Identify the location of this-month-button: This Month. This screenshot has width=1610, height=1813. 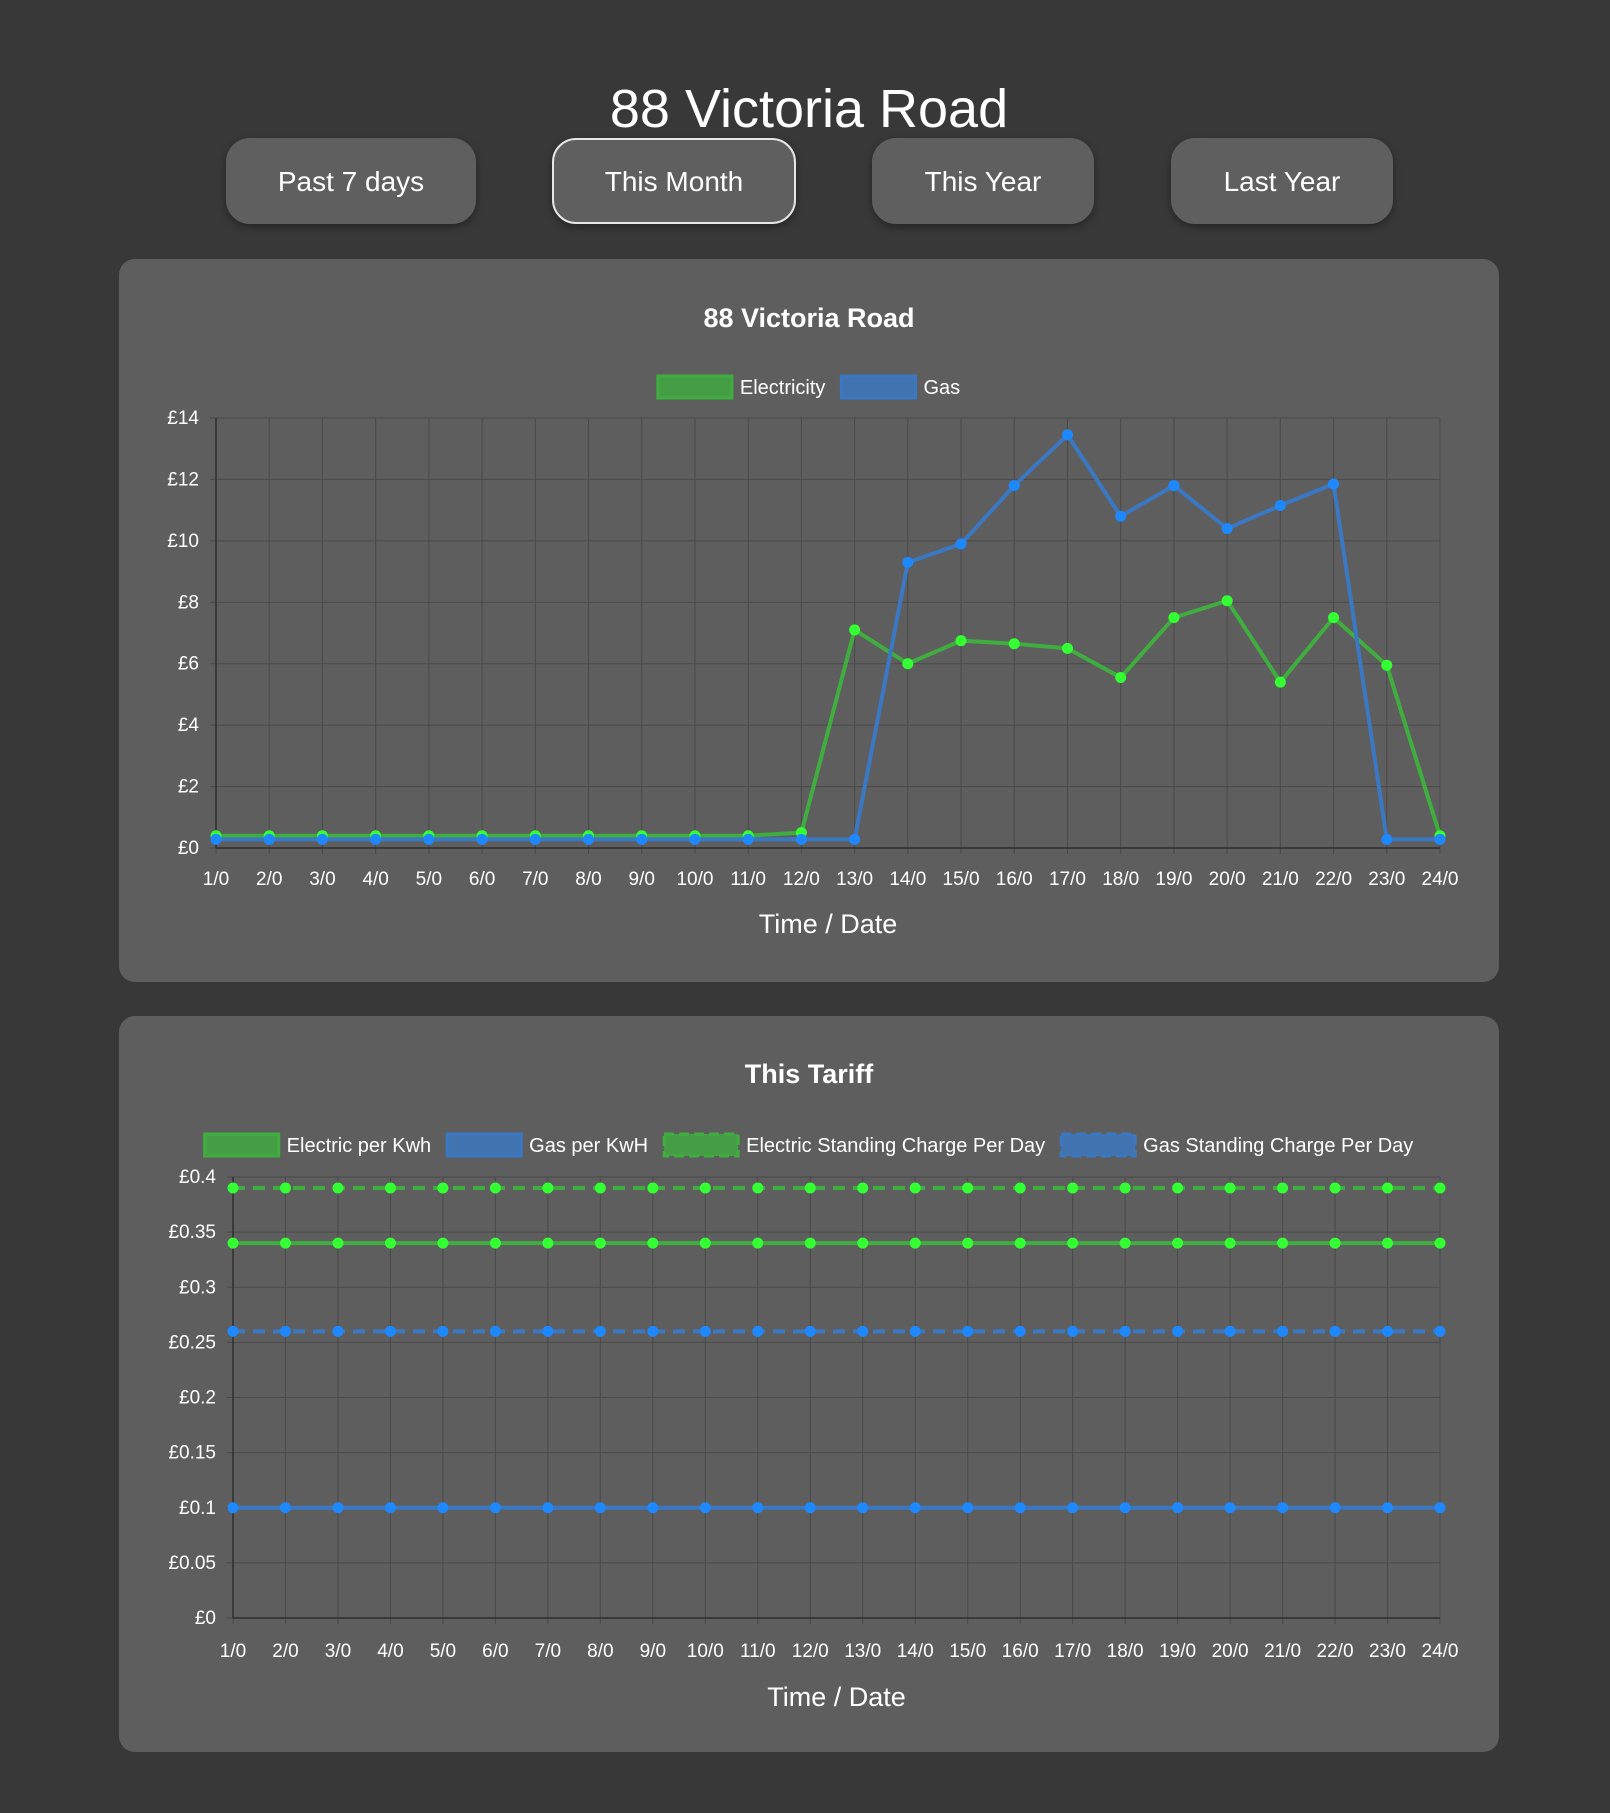
(674, 181).